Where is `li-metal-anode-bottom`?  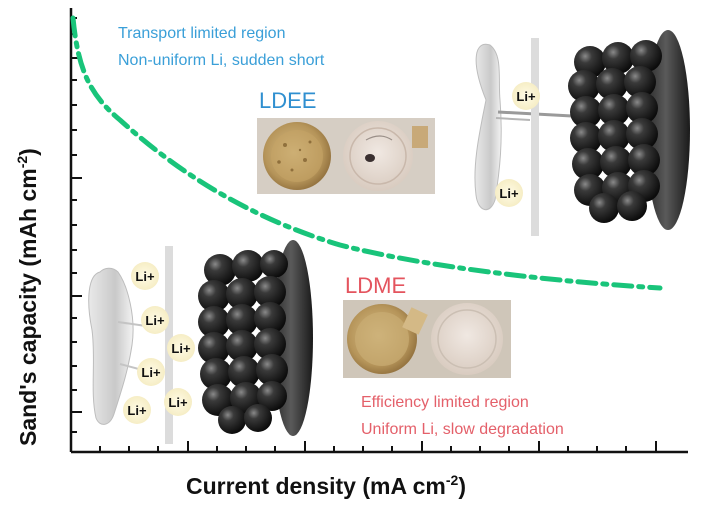
li-metal-anode-bottom is located at coordinates (111, 346).